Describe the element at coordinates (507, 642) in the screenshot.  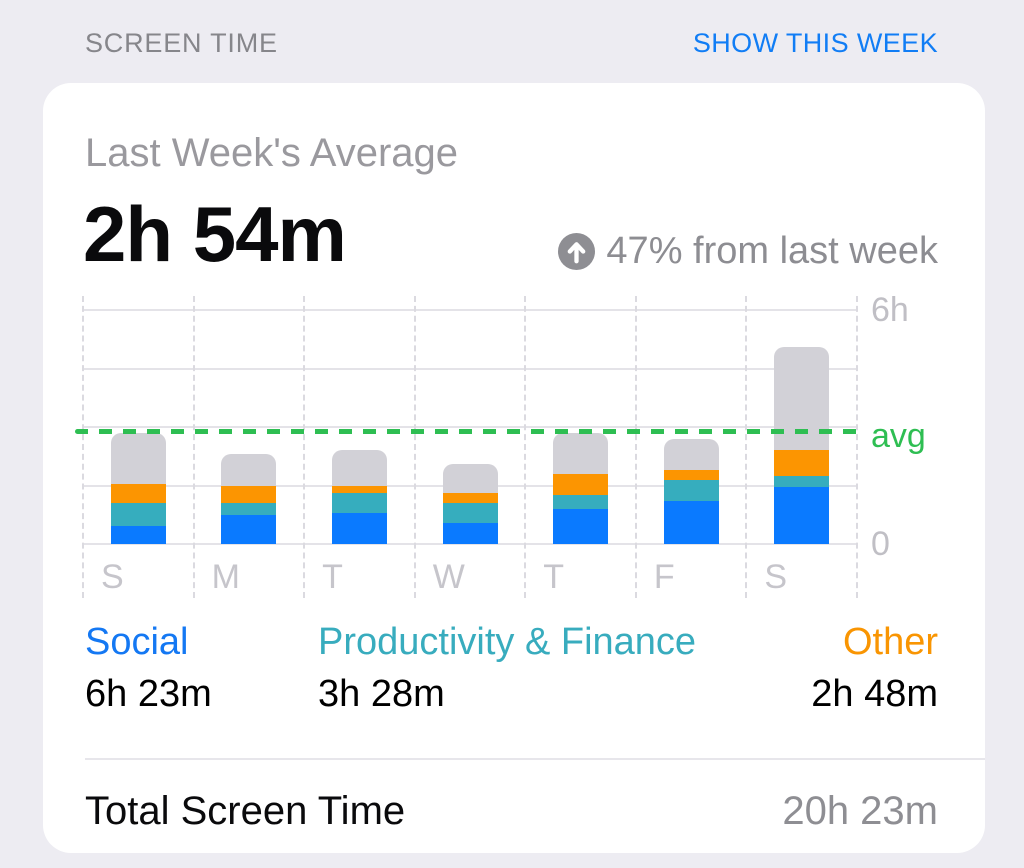
I see `legend-label-productivity-finance: Productivity & Finance` at that location.